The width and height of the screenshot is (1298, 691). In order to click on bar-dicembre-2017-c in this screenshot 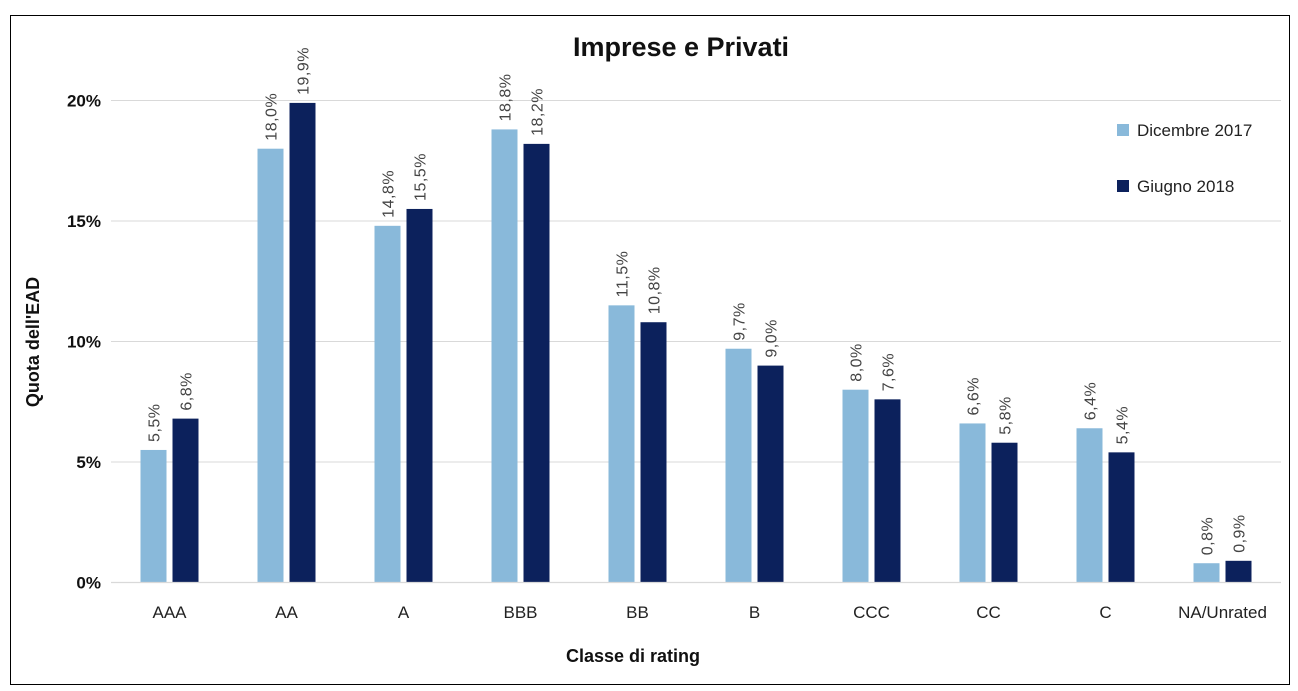, I will do `click(1089, 505)`.